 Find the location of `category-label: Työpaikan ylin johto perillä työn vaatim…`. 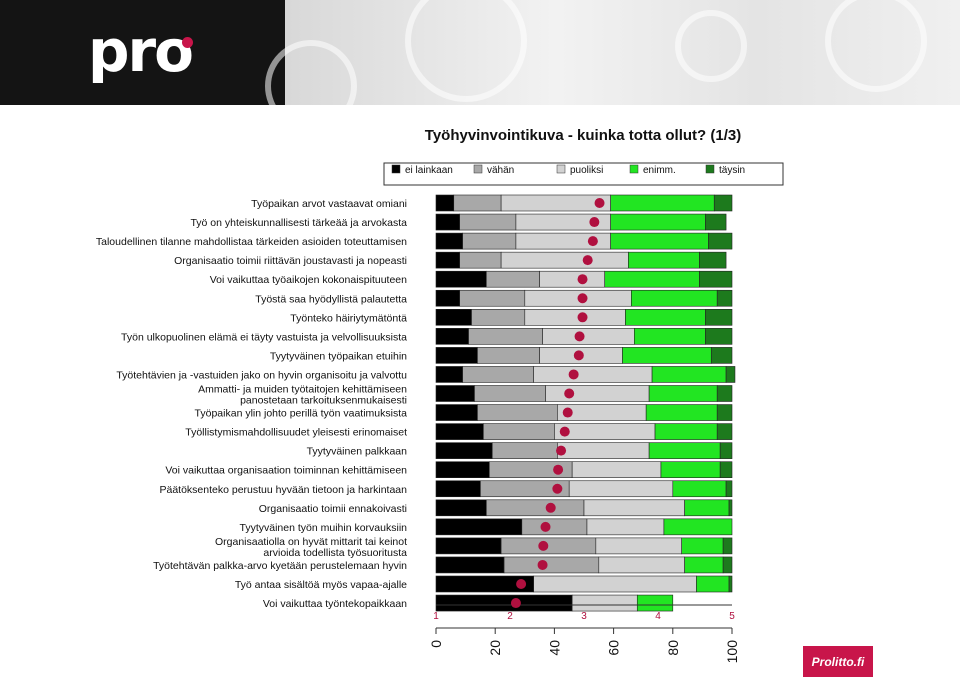

category-label: Työpaikan ylin johto perillä työn vaatim… is located at coordinates (301, 414).